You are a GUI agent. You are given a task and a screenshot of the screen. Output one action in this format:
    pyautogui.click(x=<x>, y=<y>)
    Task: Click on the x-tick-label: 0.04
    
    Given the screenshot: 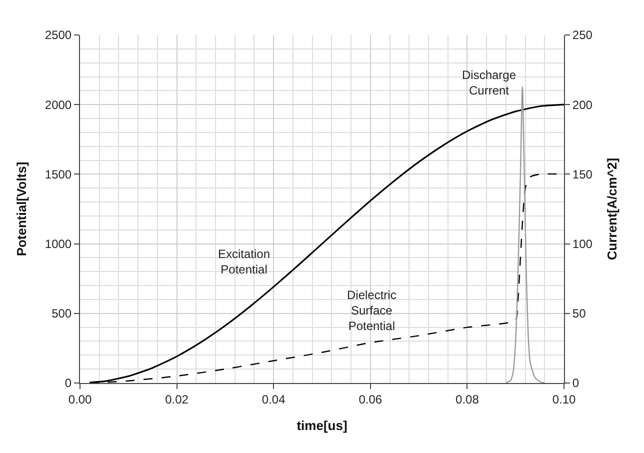 What is the action you would take?
    pyautogui.click(x=274, y=399)
    